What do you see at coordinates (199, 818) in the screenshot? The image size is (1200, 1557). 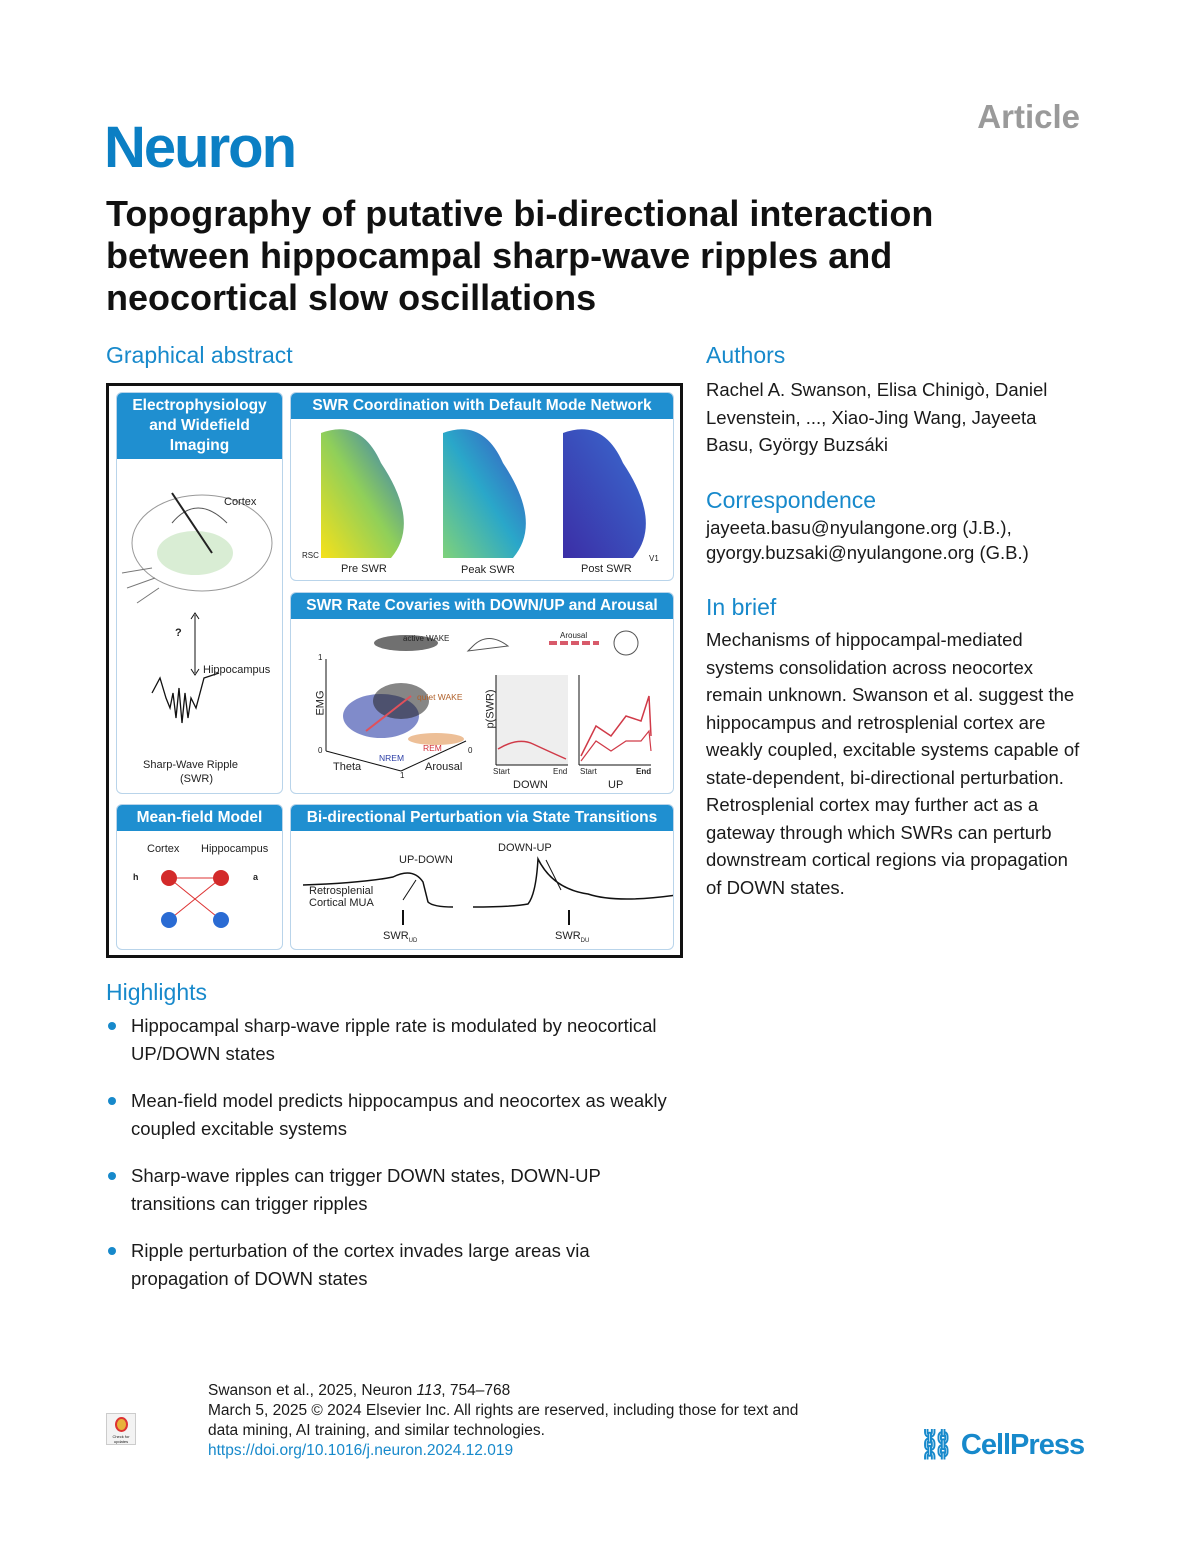 I see `panel-title: Mean-field Model` at bounding box center [199, 818].